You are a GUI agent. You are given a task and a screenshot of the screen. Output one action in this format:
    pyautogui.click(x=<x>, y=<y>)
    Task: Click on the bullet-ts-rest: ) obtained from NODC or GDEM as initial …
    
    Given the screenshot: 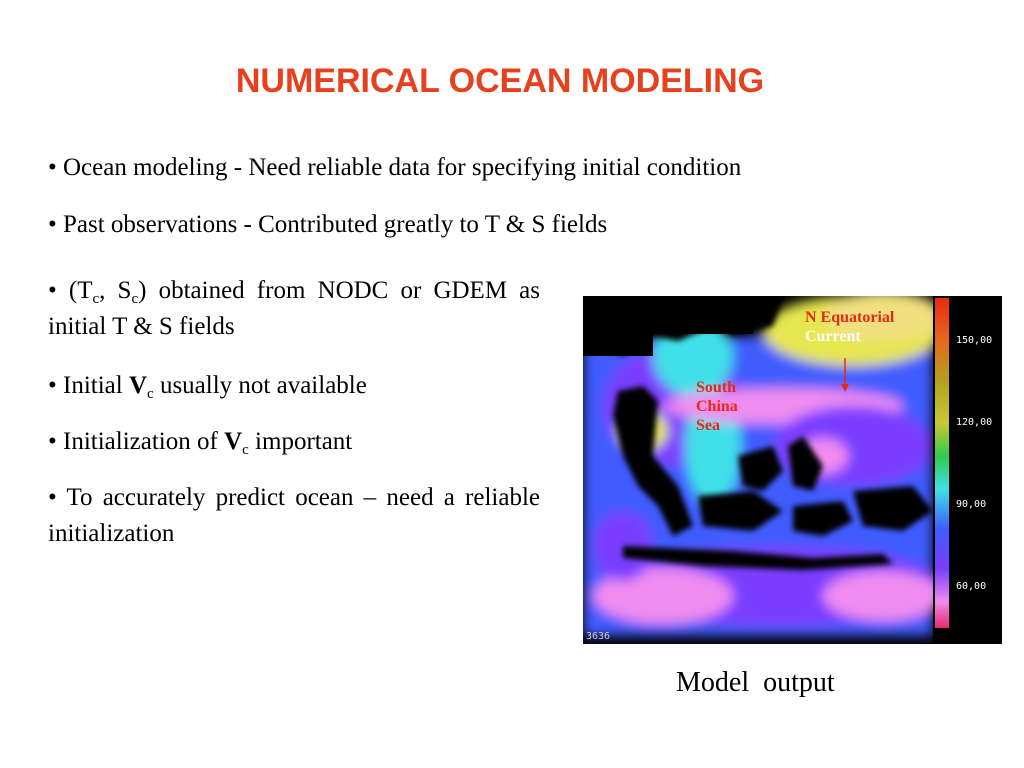 What is the action you would take?
    pyautogui.click(x=294, y=308)
    